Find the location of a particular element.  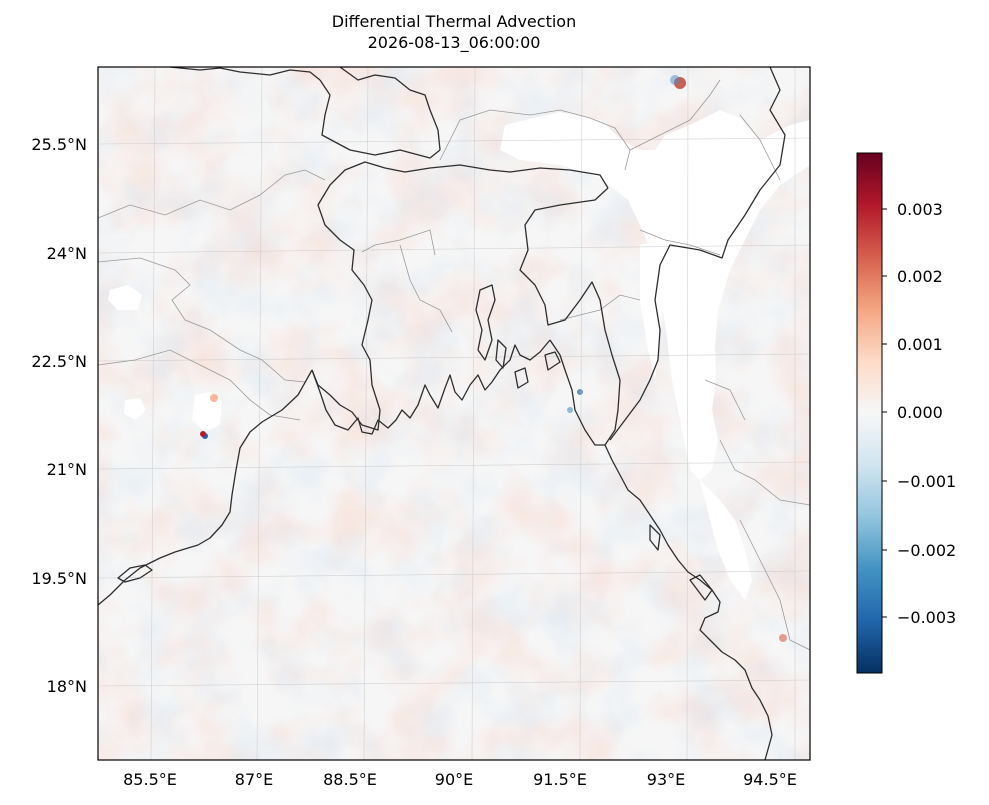

map-title: Differential Thermal Advection is located at coordinates (454, 21).